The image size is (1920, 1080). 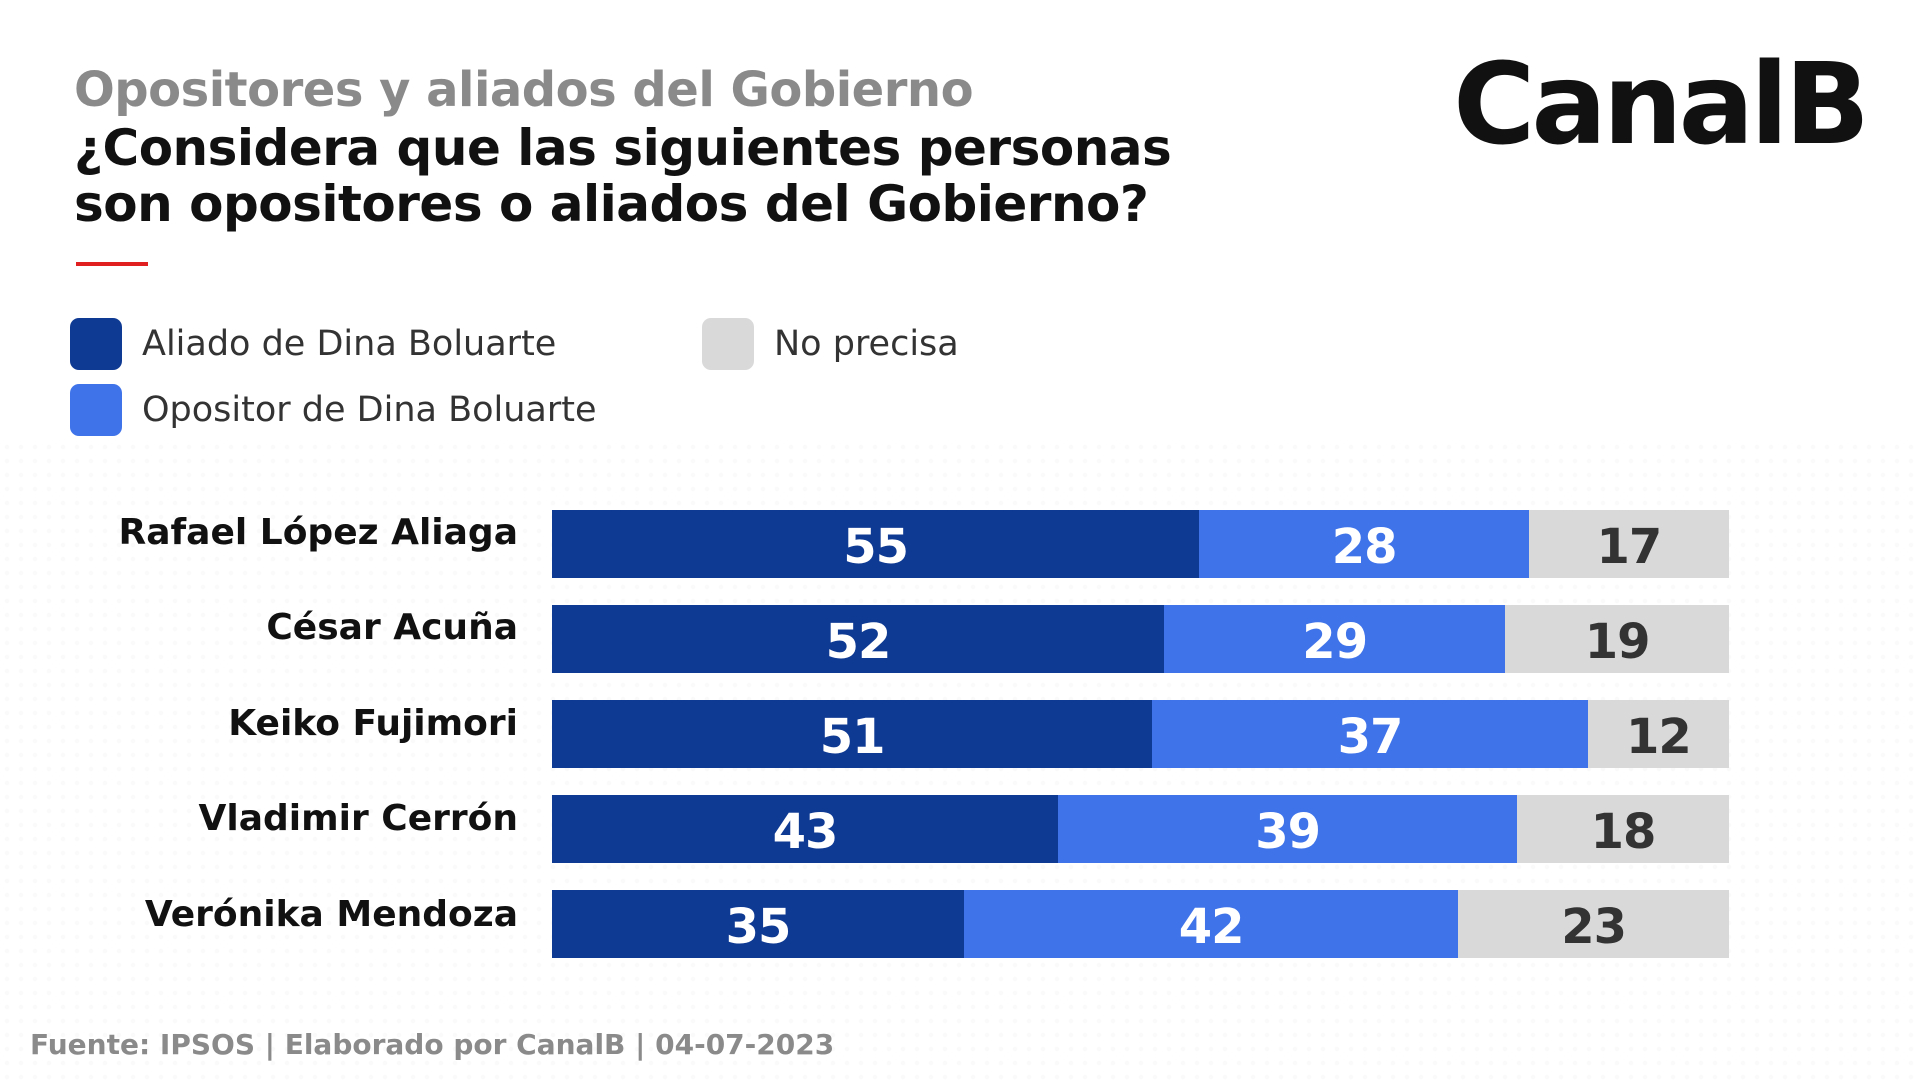 What do you see at coordinates (1335, 642) in the screenshot?
I see `data-label: 29` at bounding box center [1335, 642].